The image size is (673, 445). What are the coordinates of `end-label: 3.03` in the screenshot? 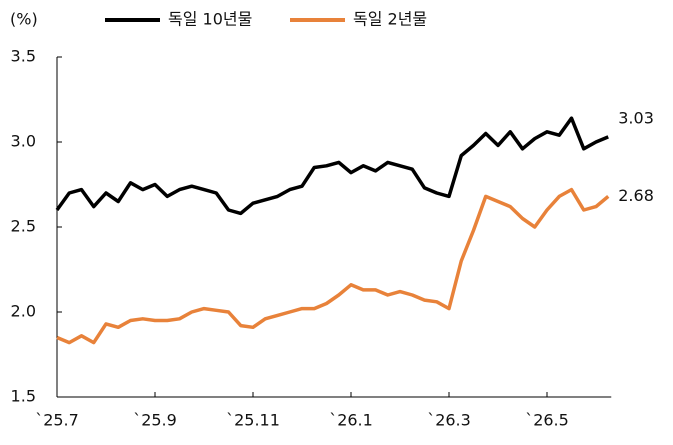 It's located at (636, 117).